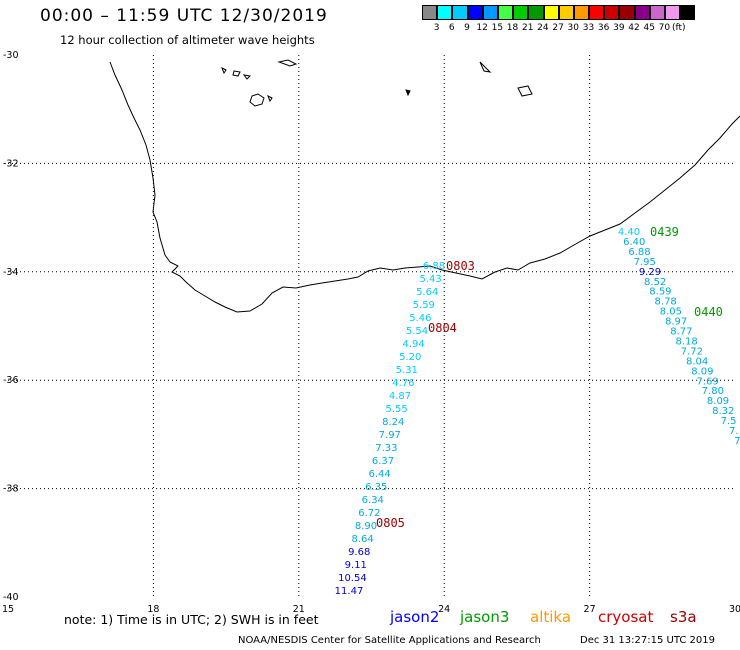 This screenshot has width=740, height=650. What do you see at coordinates (729, 421) in the screenshot?
I see `swh-value: 7.5` at bounding box center [729, 421].